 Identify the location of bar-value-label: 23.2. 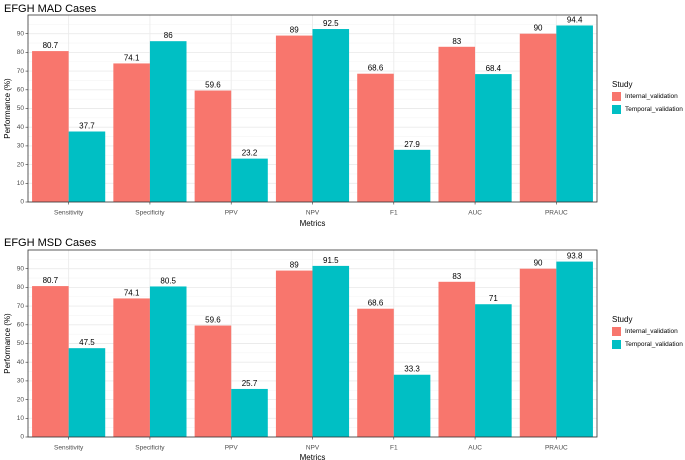
(250, 153).